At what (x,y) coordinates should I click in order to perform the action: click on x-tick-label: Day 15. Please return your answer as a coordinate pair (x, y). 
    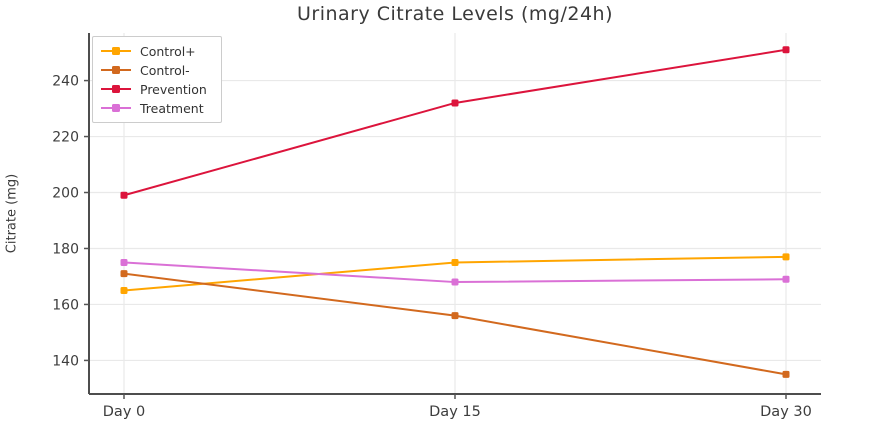
    Looking at the image, I should click on (455, 412).